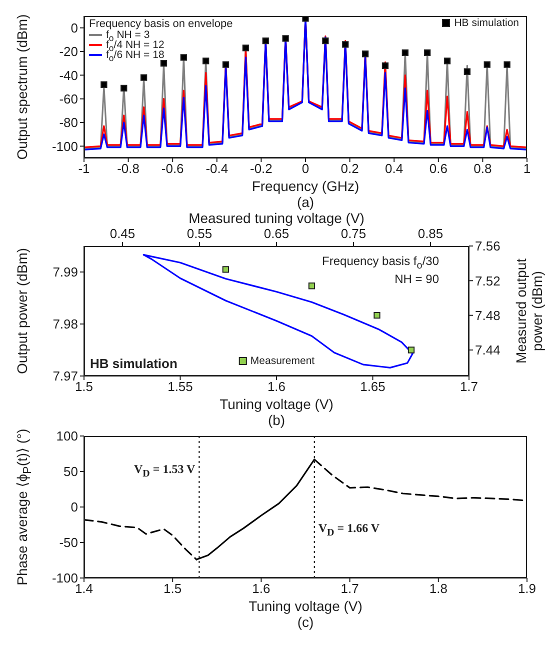  What do you see at coordinates (349, 168) in the screenshot?
I see `x-tick-label: 0.2` at bounding box center [349, 168].